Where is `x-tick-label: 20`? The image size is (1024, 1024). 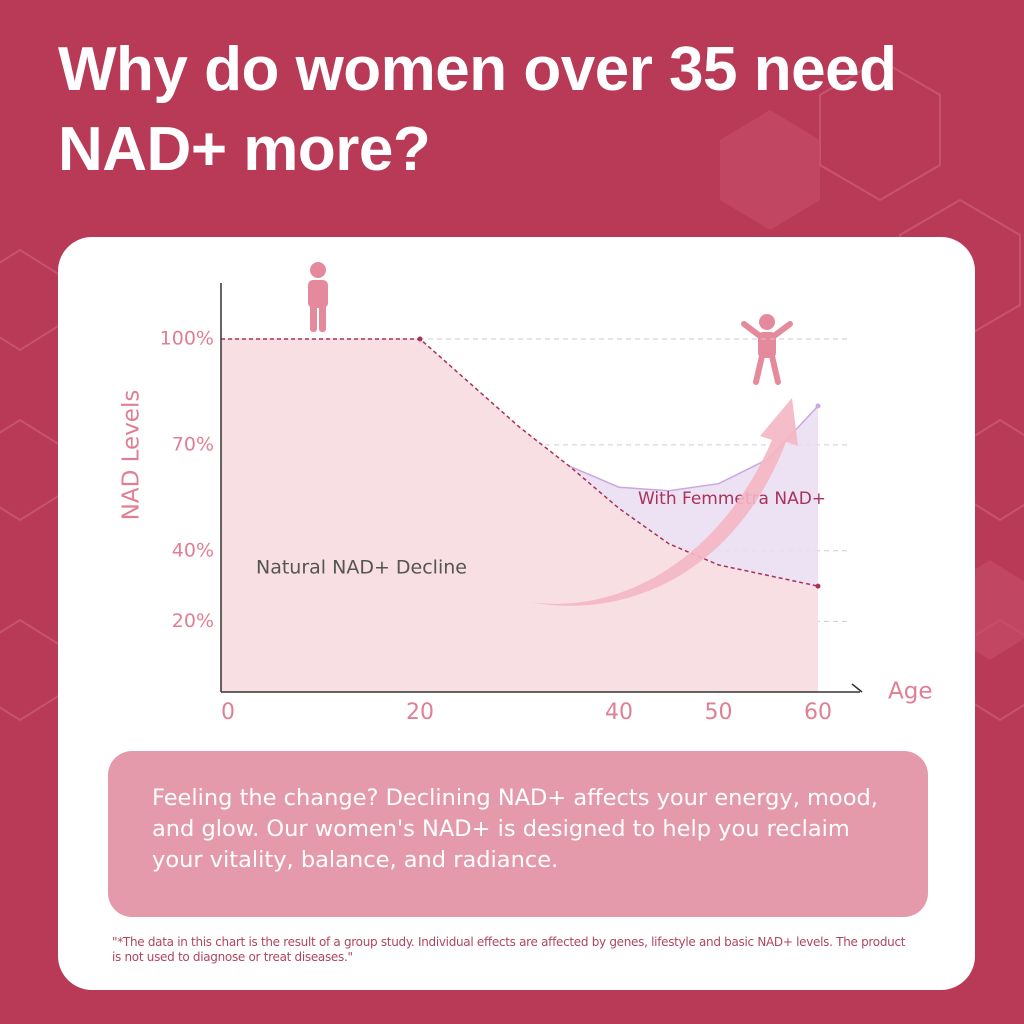
x-tick-label: 20 is located at coordinates (420, 712).